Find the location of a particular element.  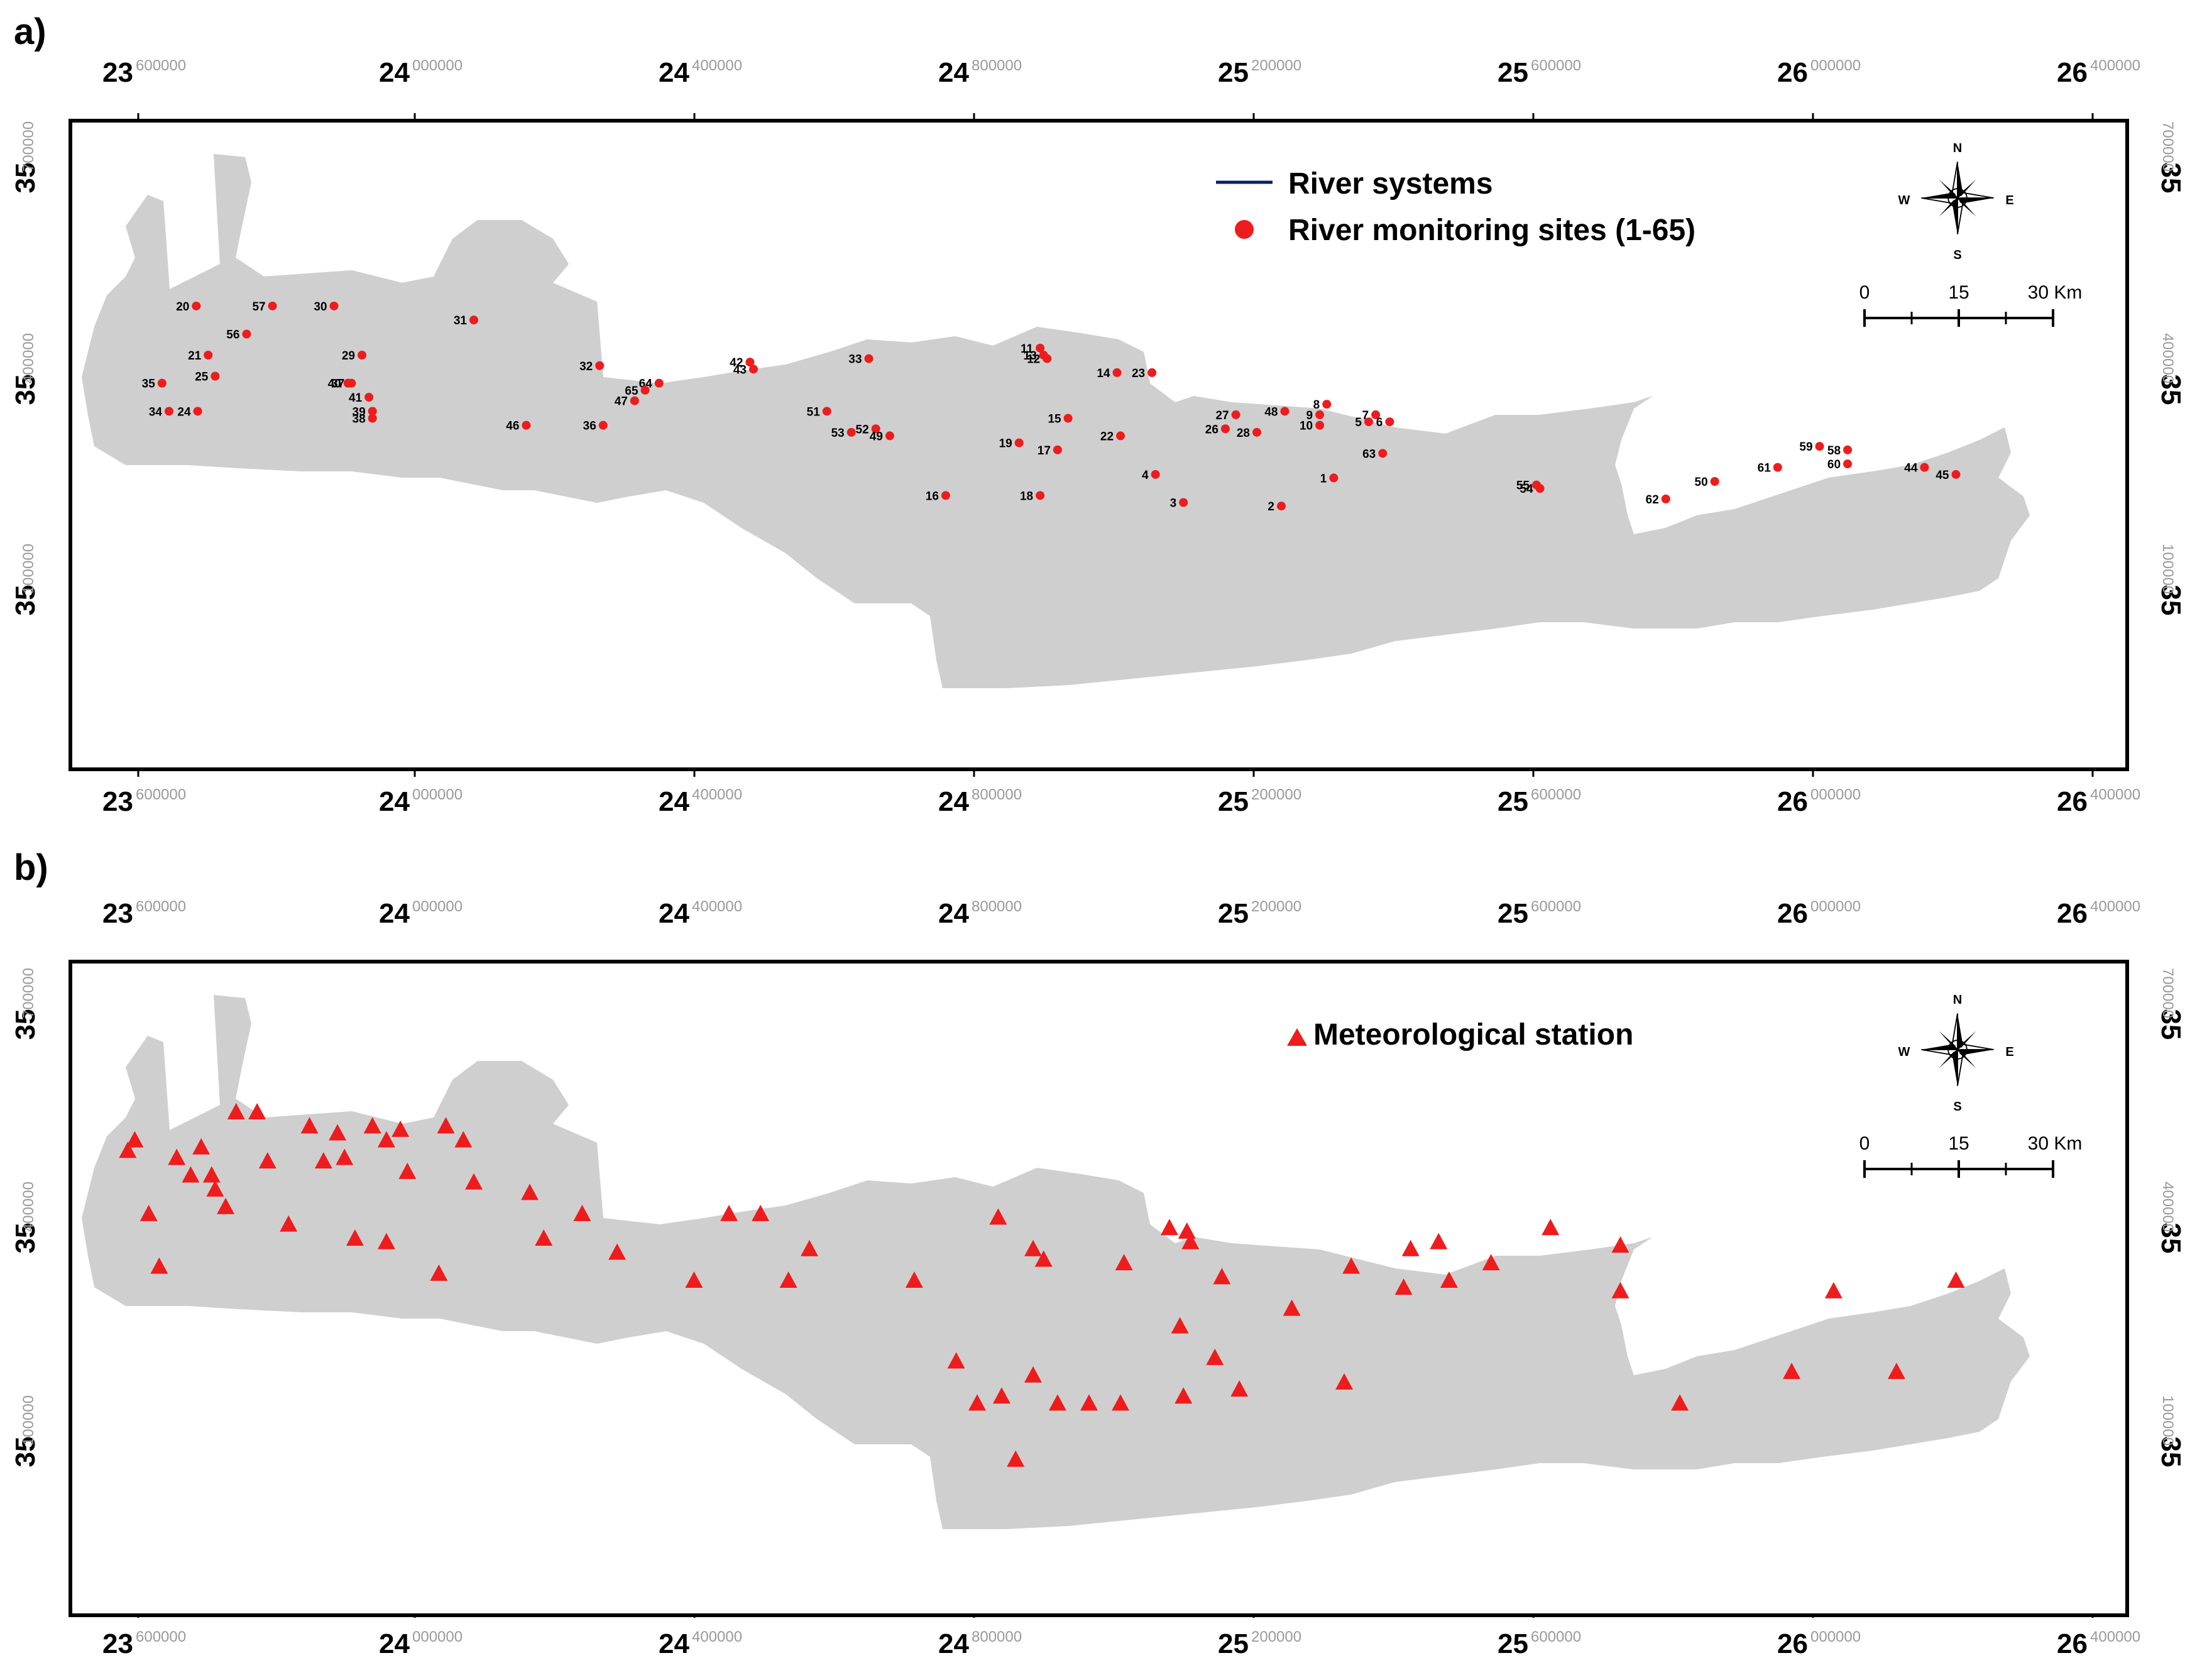

site-label-22: 22 is located at coordinates (1107, 436).